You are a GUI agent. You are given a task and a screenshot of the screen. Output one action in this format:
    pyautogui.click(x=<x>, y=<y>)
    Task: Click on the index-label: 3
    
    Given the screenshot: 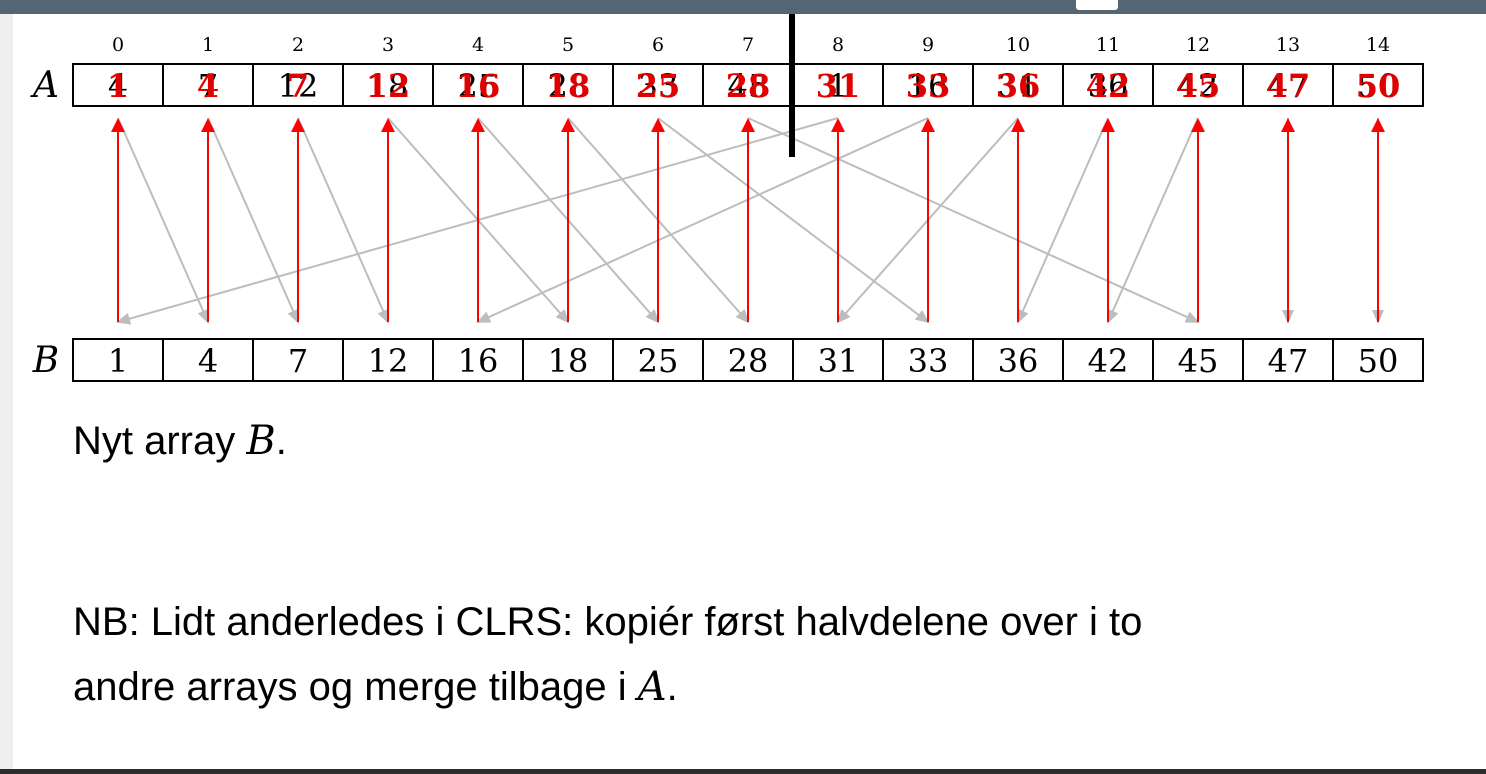 What is the action you would take?
    pyautogui.click(x=388, y=45)
    